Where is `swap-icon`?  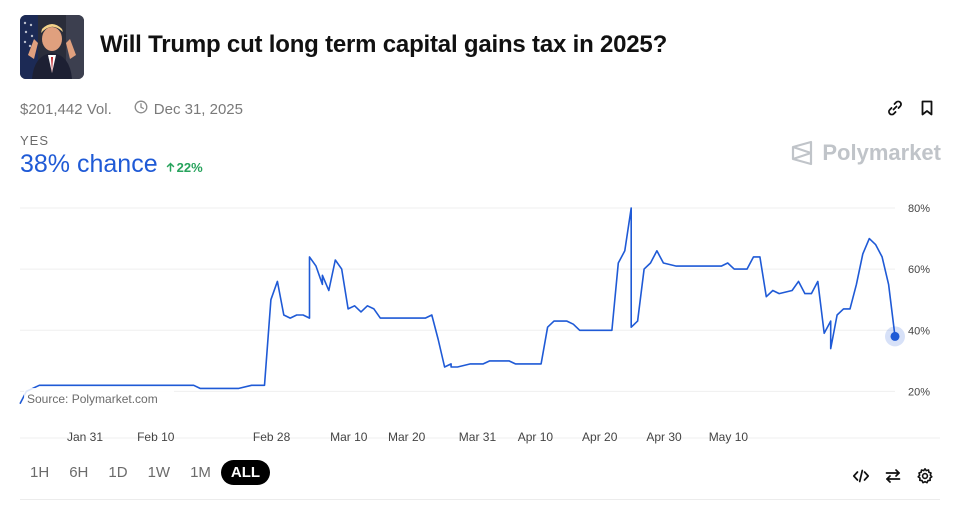
swap-icon is located at coordinates (893, 476).